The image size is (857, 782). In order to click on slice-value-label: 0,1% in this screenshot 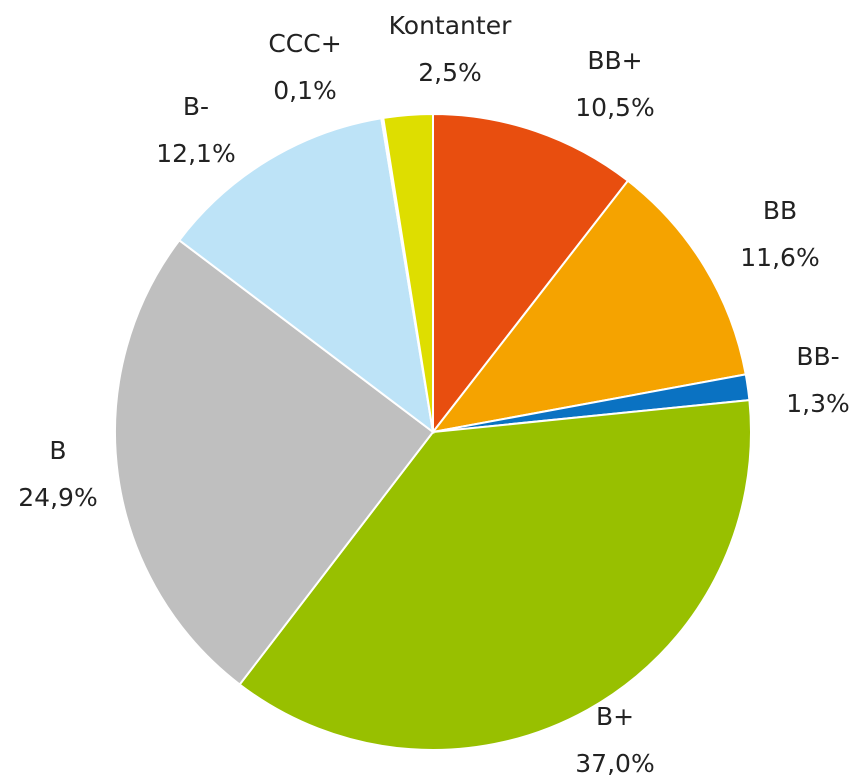, I will do `click(305, 90)`.